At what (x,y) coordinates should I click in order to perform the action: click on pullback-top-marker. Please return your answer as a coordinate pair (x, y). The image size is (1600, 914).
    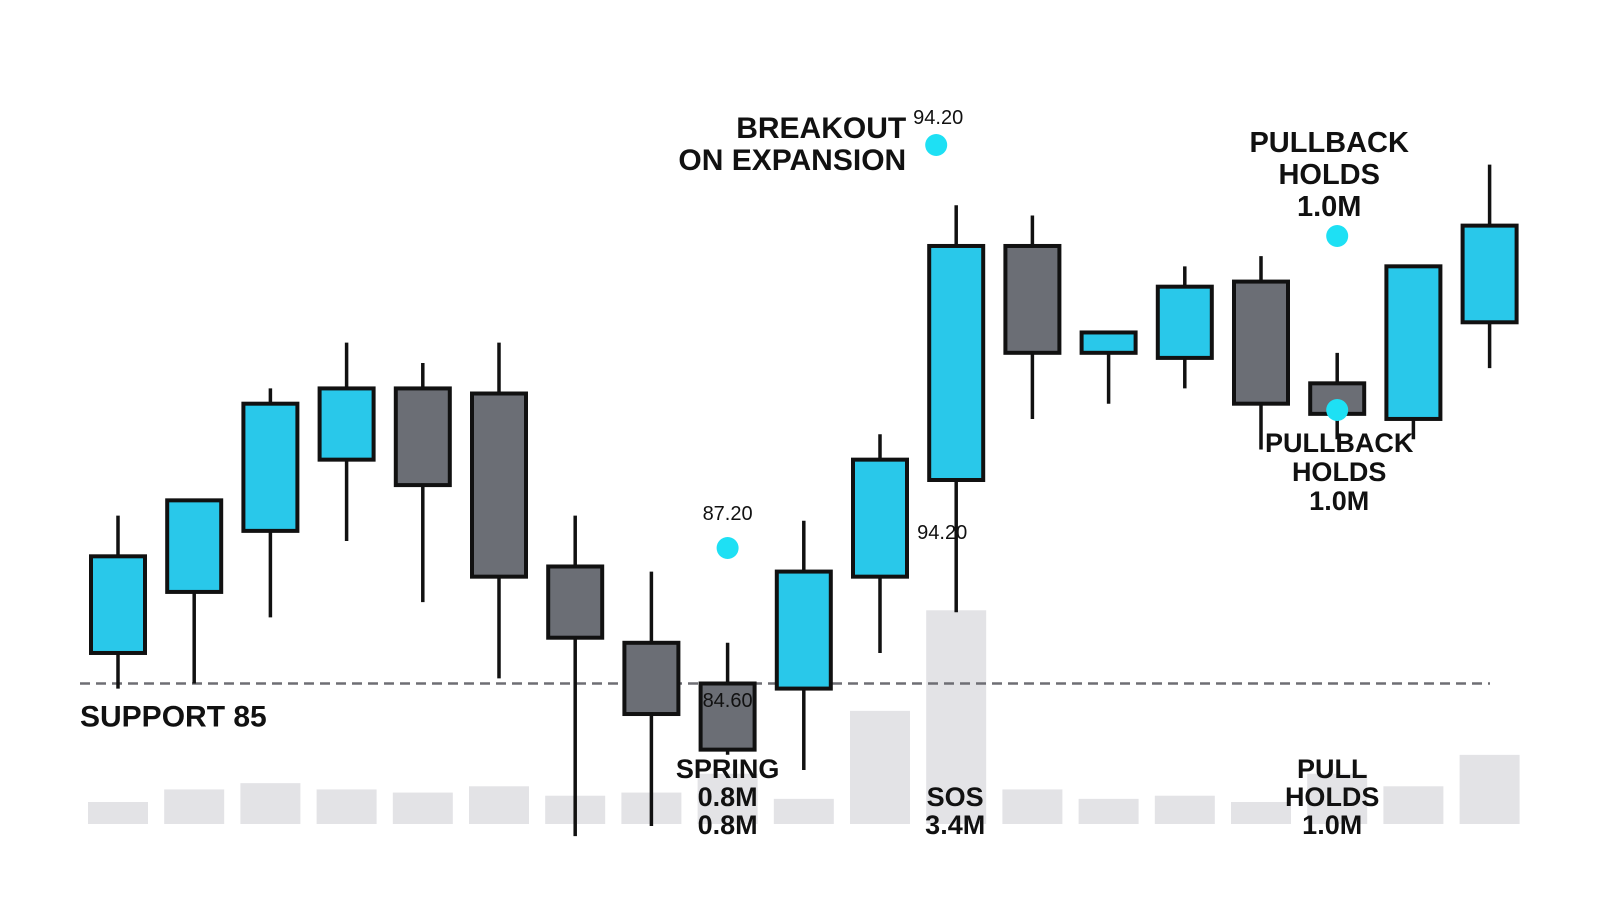
    Looking at the image, I should click on (1337, 236).